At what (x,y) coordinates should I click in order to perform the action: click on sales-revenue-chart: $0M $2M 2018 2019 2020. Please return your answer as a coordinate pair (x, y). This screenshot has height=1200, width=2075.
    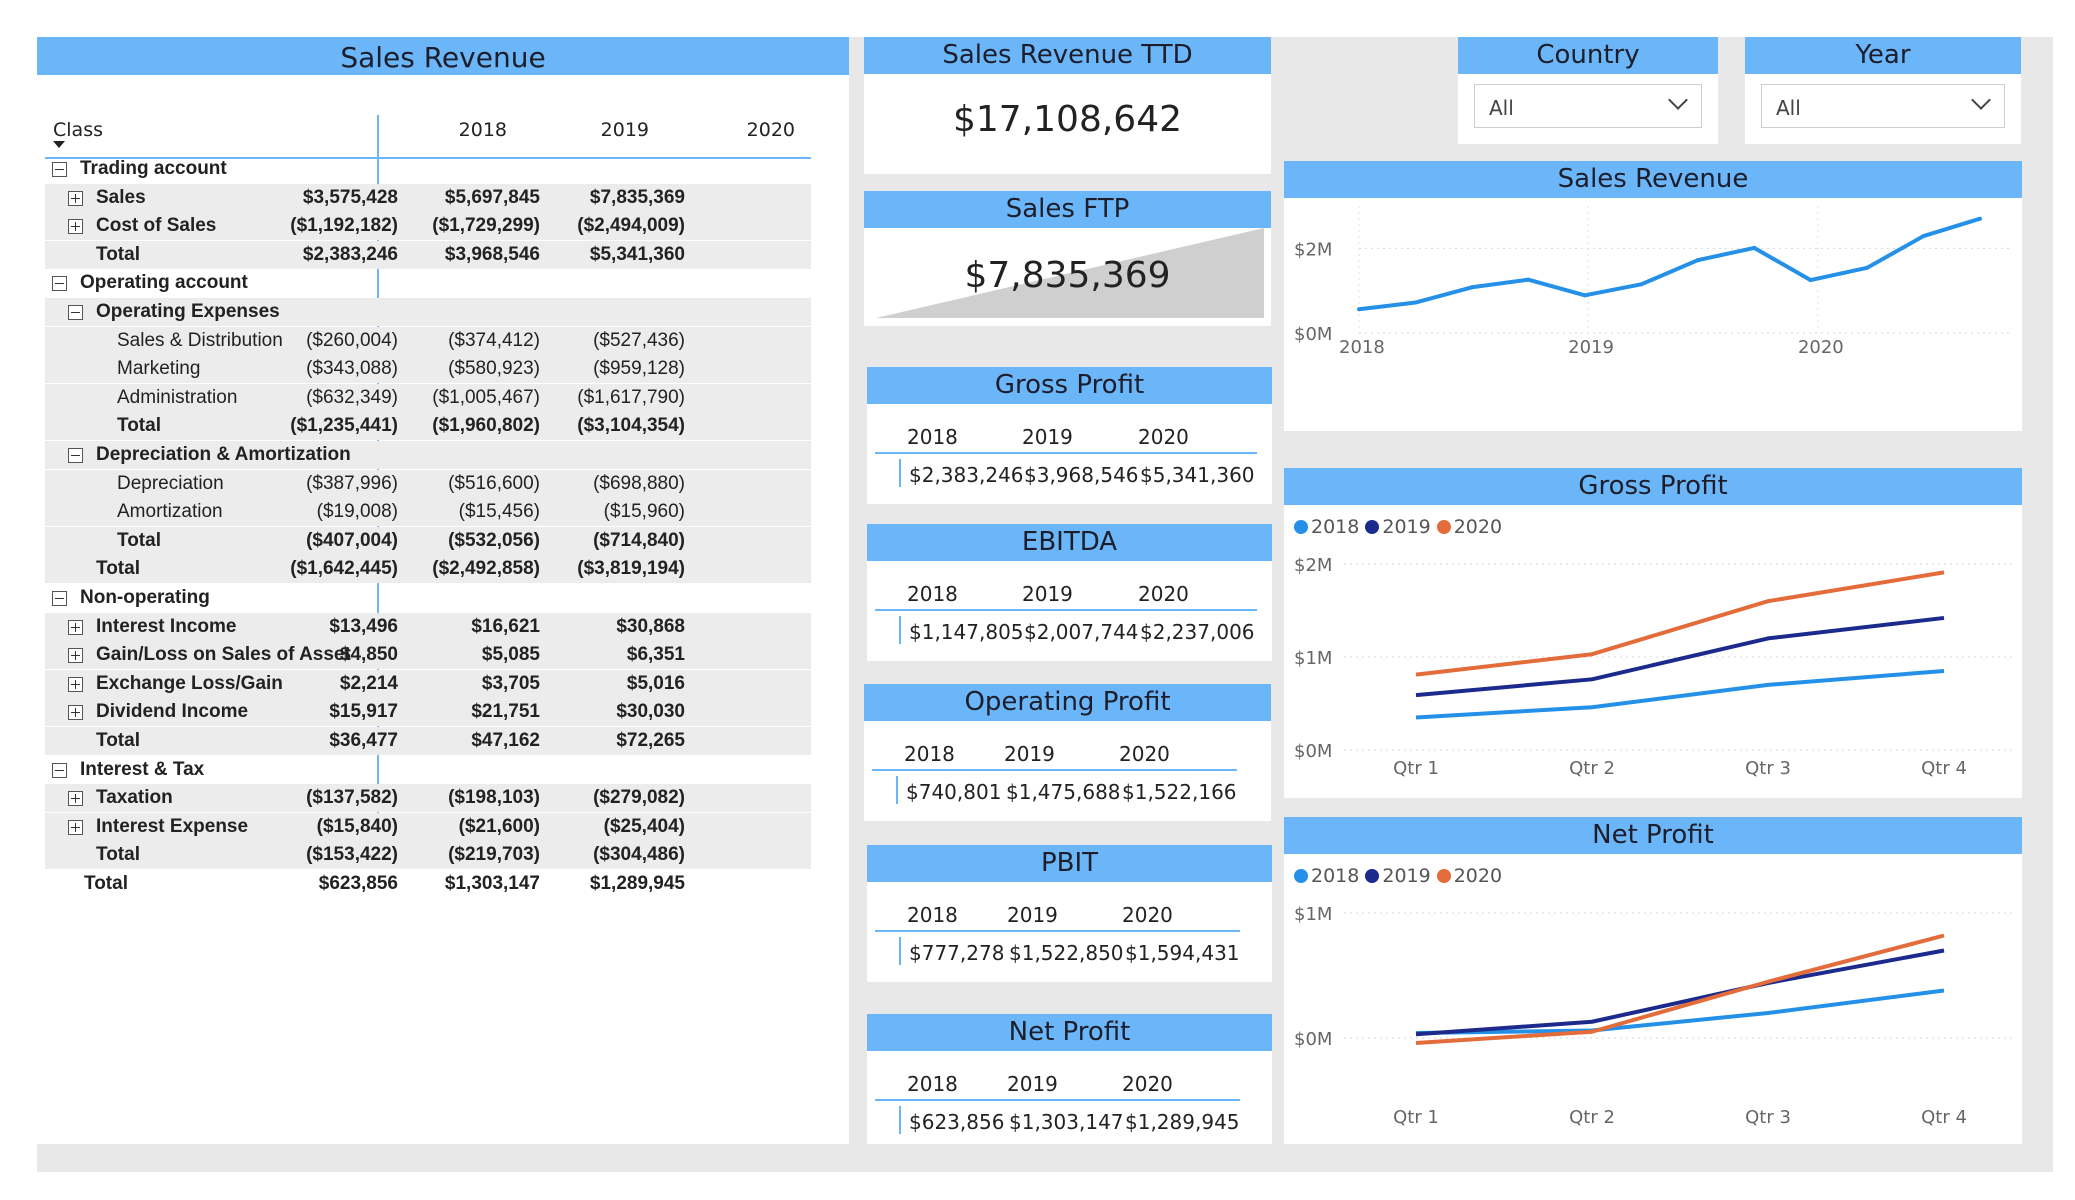
    Looking at the image, I should click on (1653, 296).